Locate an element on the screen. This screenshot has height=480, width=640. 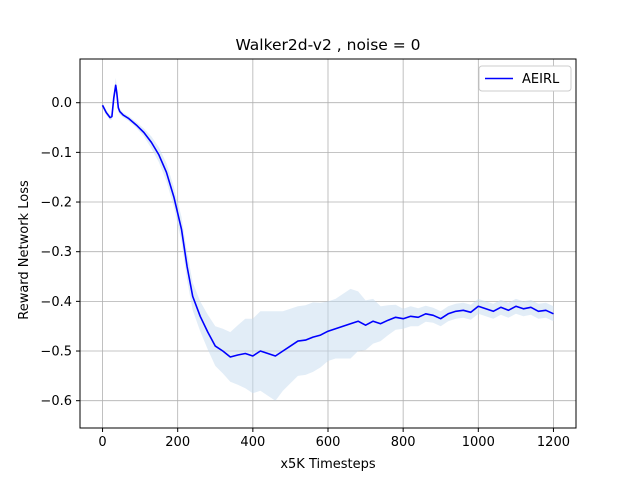
y-tick-label: −0.6 is located at coordinates (56, 401).